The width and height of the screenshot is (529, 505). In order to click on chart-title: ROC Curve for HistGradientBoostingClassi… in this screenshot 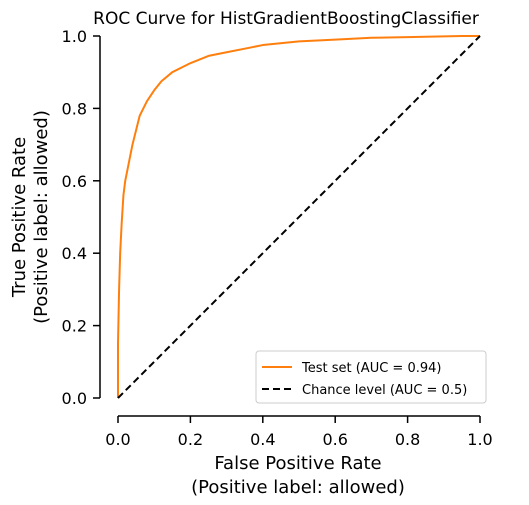, I will do `click(286, 19)`.